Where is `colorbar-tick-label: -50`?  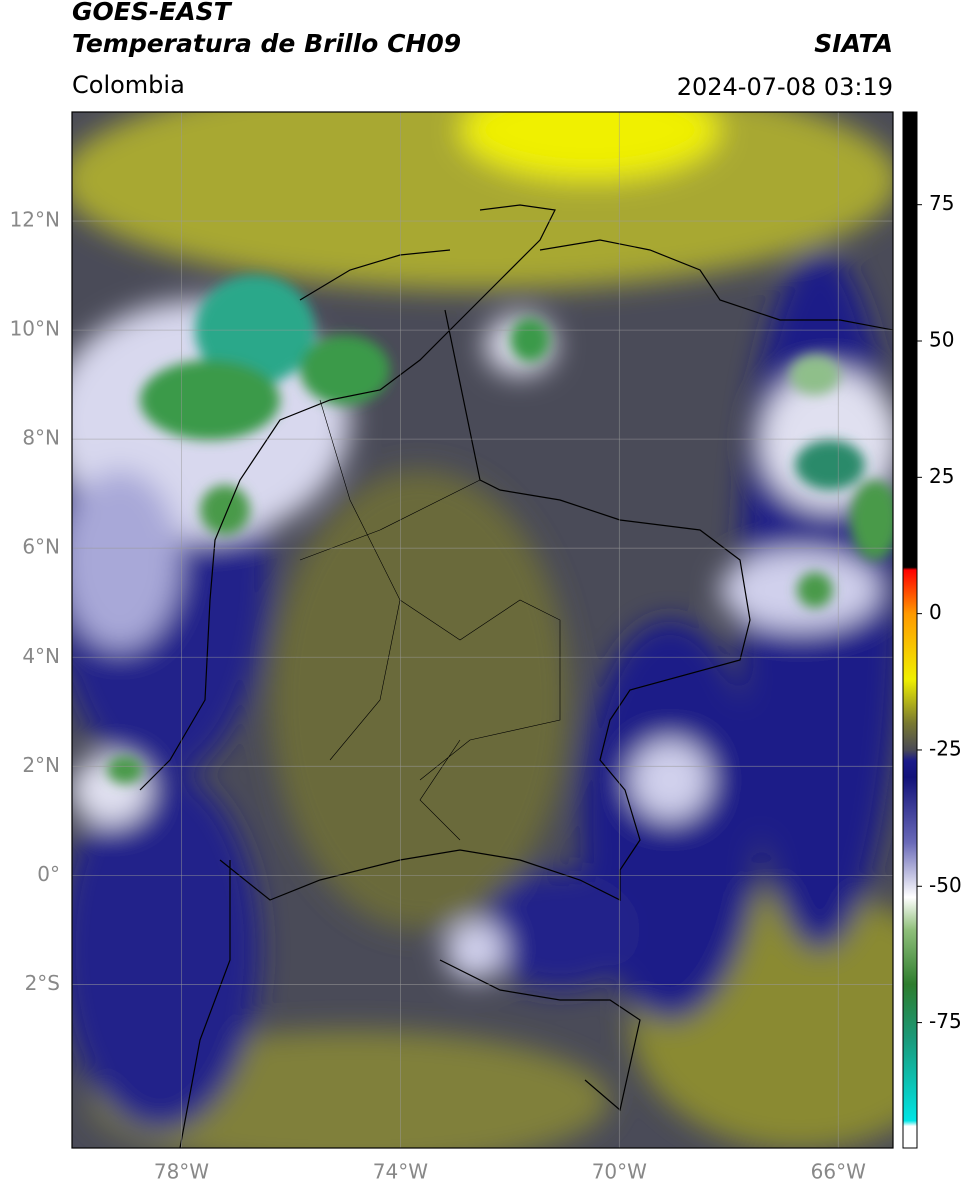 colorbar-tick-label: -50 is located at coordinates (945, 885).